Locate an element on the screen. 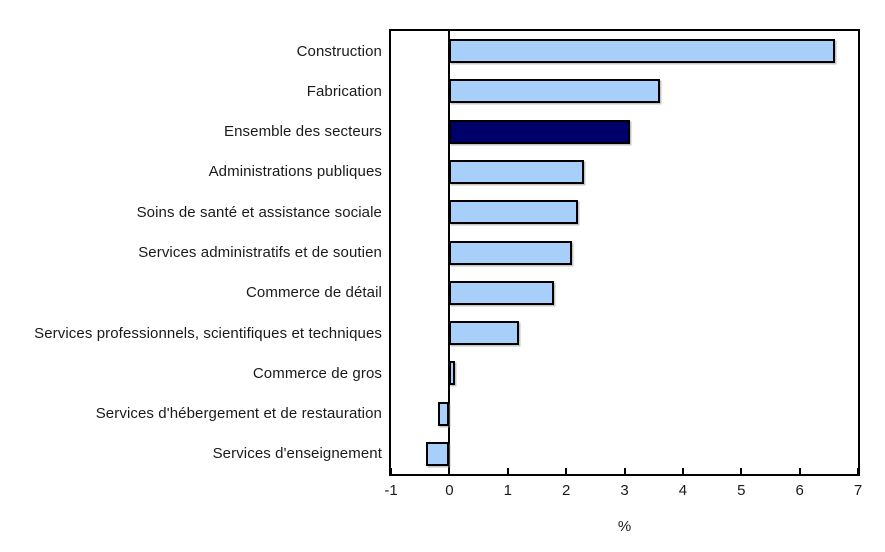 The width and height of the screenshot is (885, 552). x-axis-tick-label: 2 is located at coordinates (566, 490).